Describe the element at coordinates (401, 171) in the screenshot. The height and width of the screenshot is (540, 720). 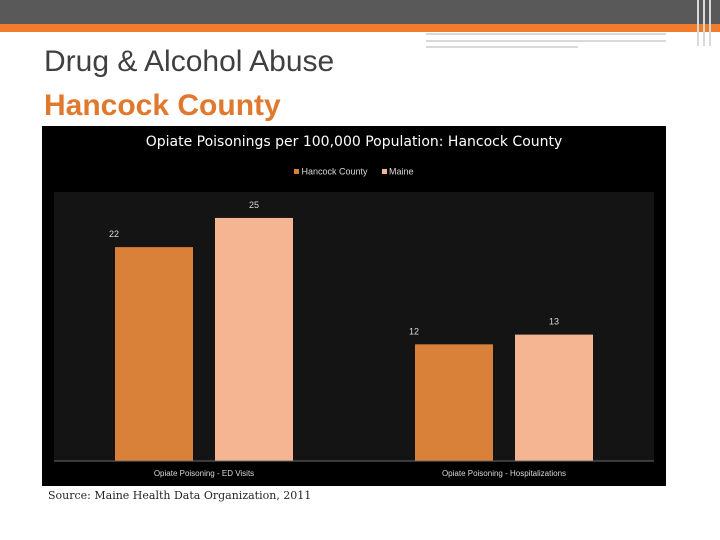
I see `legend-label-maine: Maine` at that location.